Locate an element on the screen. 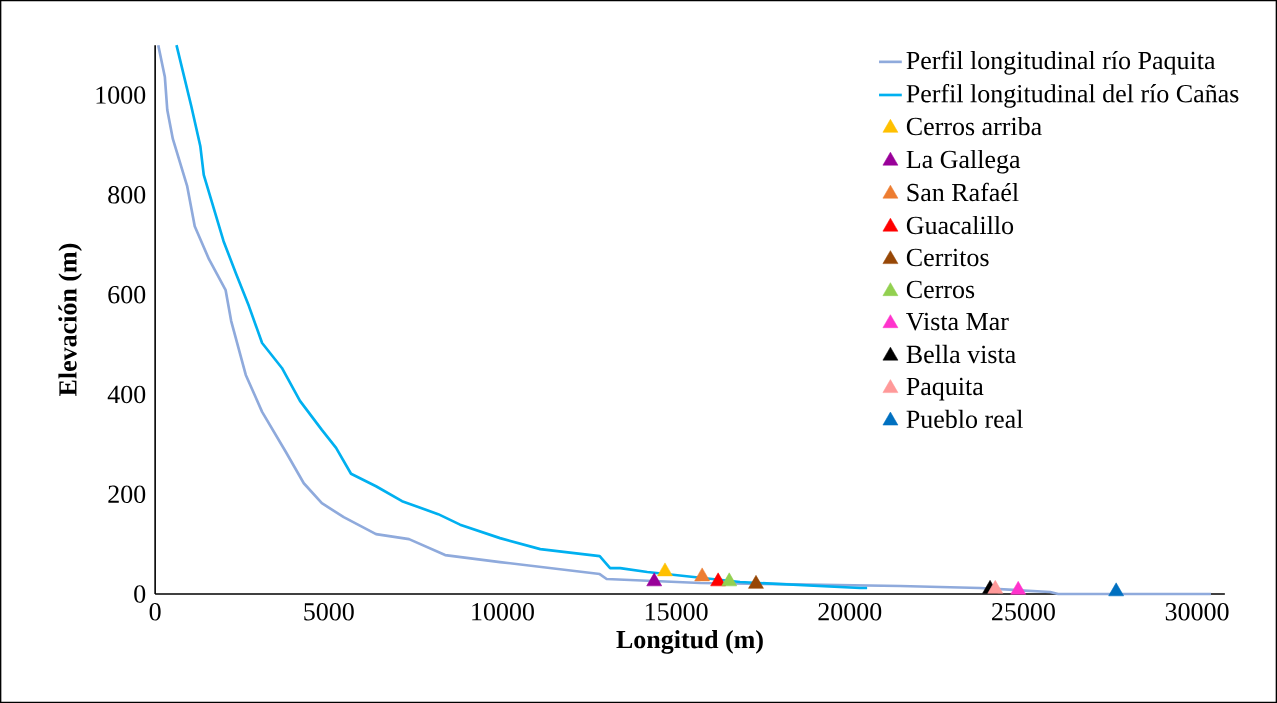  legend-label: Guacalillo is located at coordinates (960, 225).